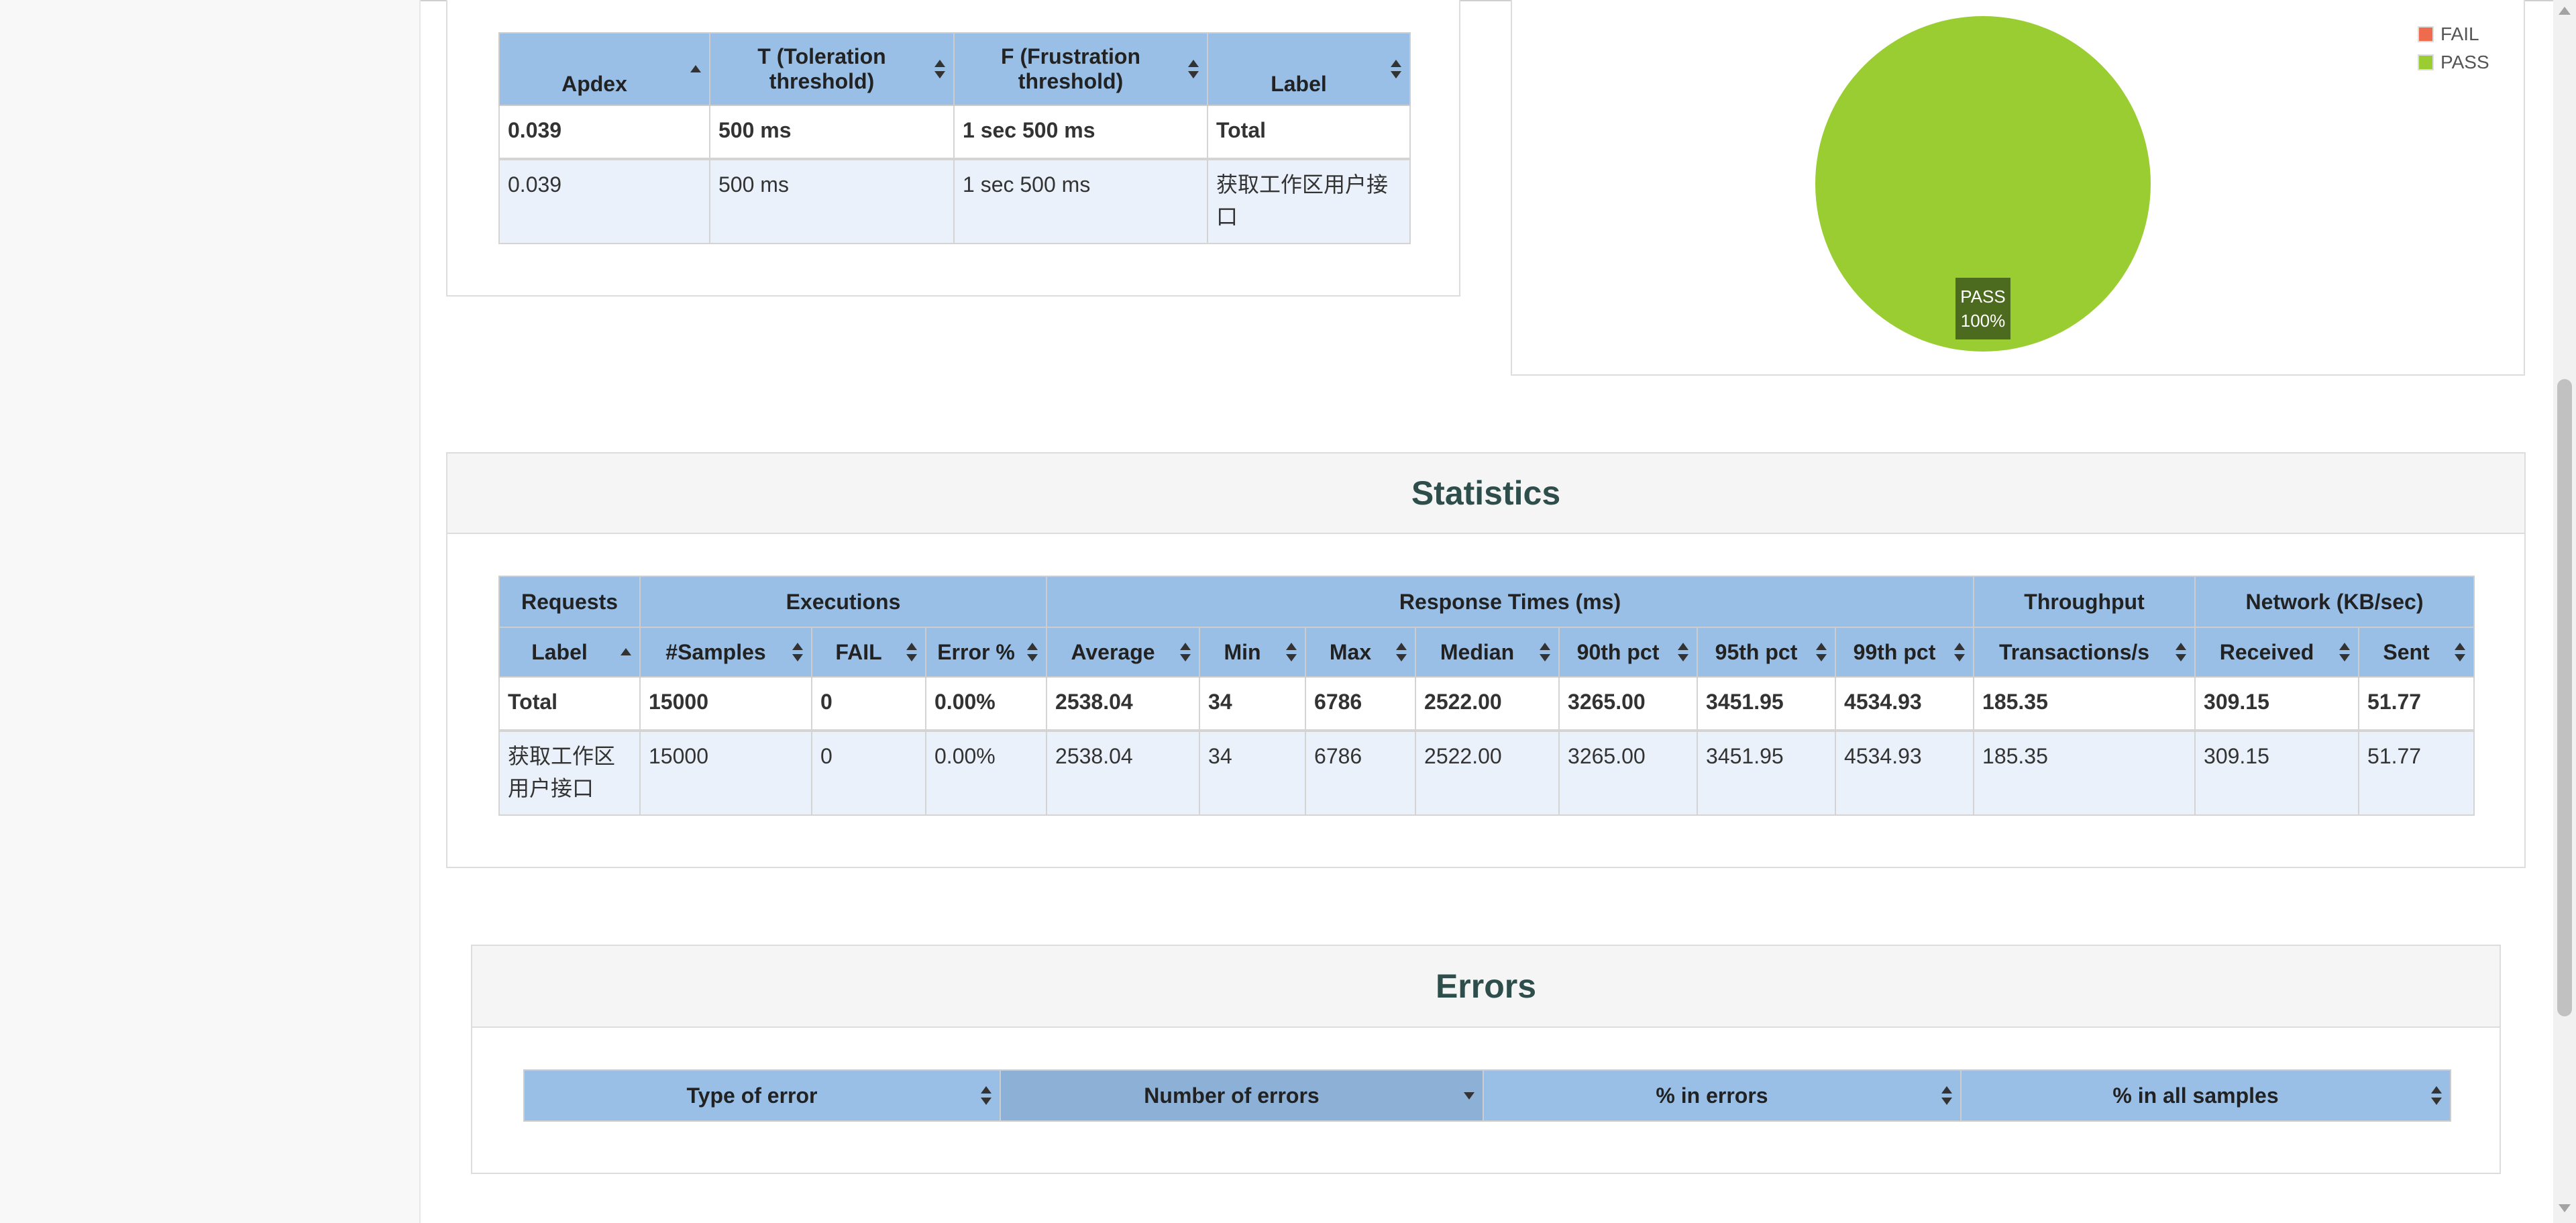 The image size is (2576, 1223). I want to click on scroll-up-icon, so click(2565, 11).